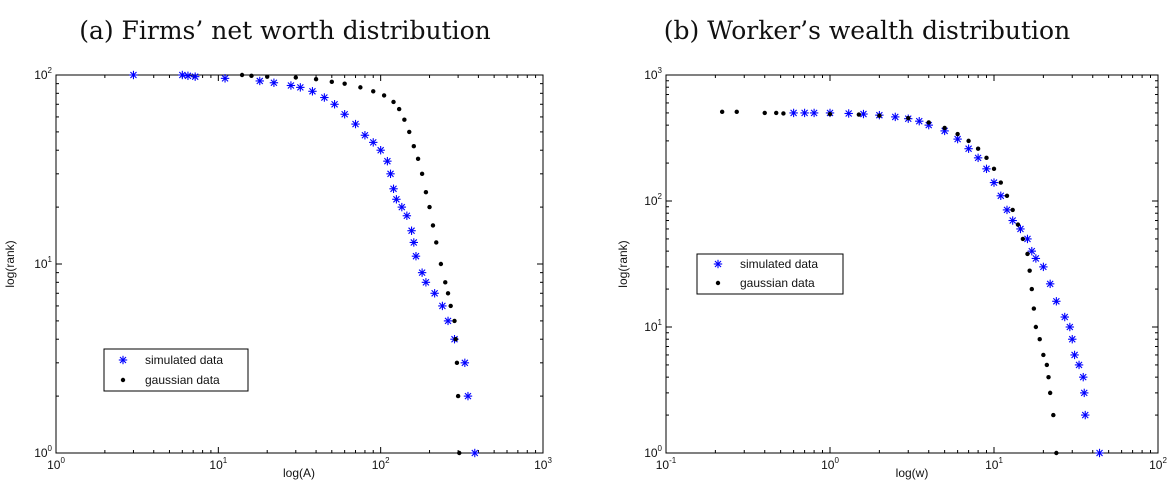 Image resolution: width=1169 pixels, height=502 pixels. I want to click on panel-a-legend-box, so click(176, 370).